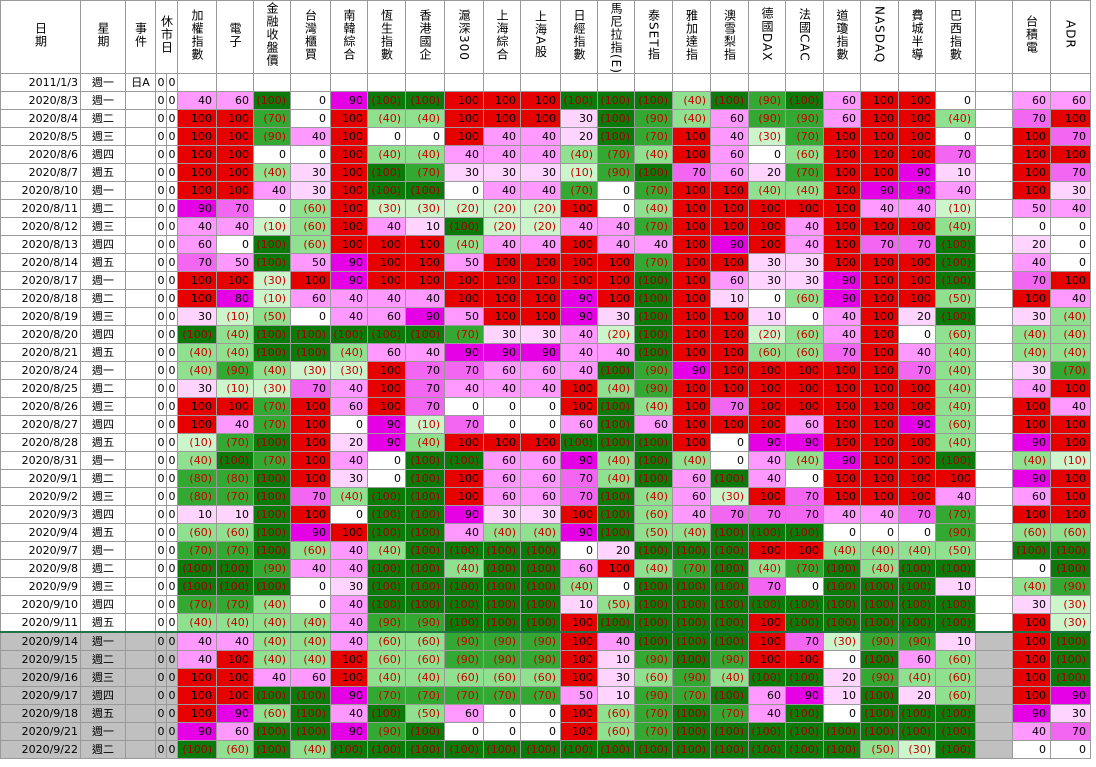 This screenshot has height=767, width=1096. What do you see at coordinates (103, 154) in the screenshot?
I see `weekday-cell: 週四` at bounding box center [103, 154].